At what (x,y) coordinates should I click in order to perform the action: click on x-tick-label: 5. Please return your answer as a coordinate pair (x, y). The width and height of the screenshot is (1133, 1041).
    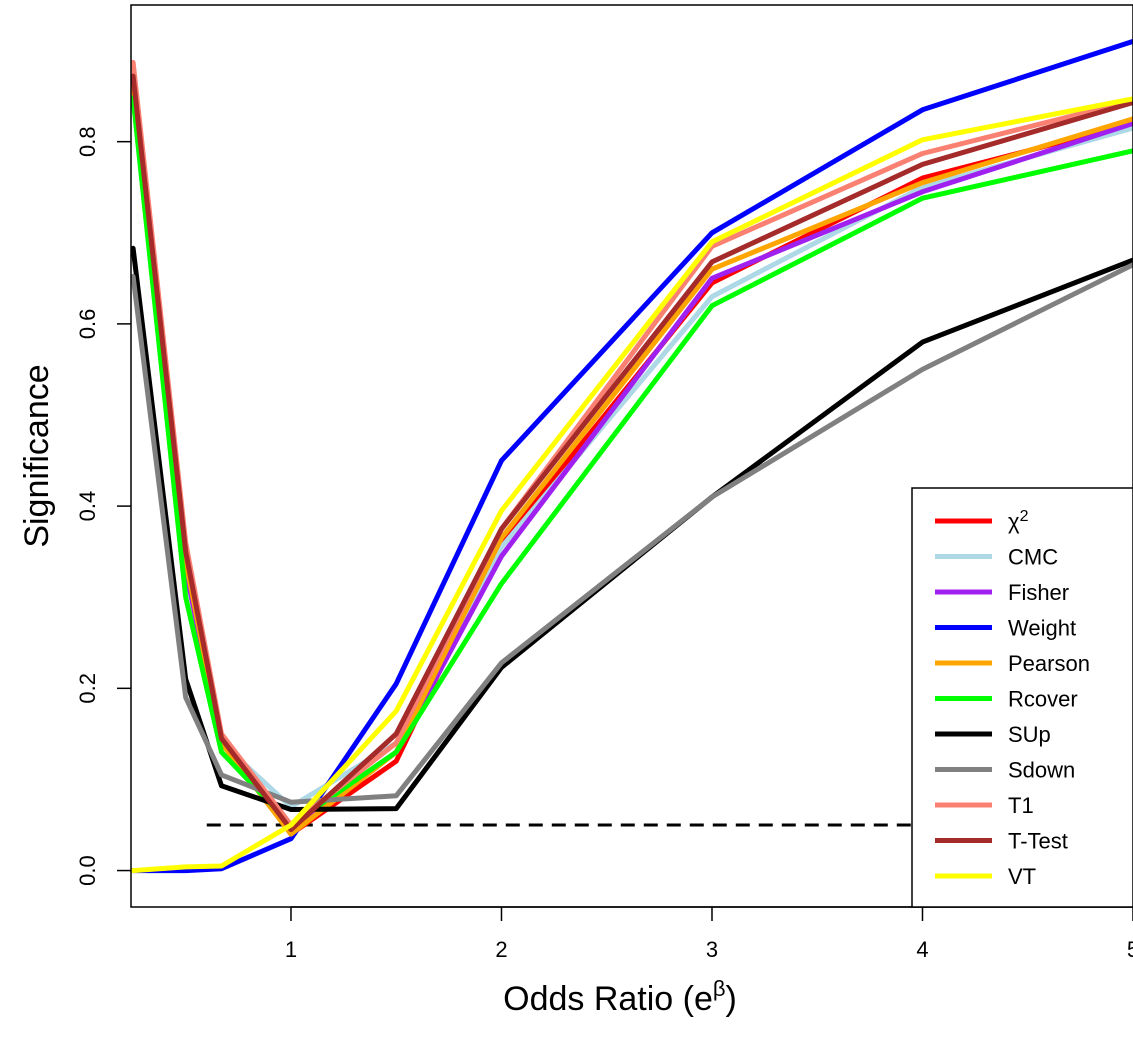
    Looking at the image, I should click on (1130, 949).